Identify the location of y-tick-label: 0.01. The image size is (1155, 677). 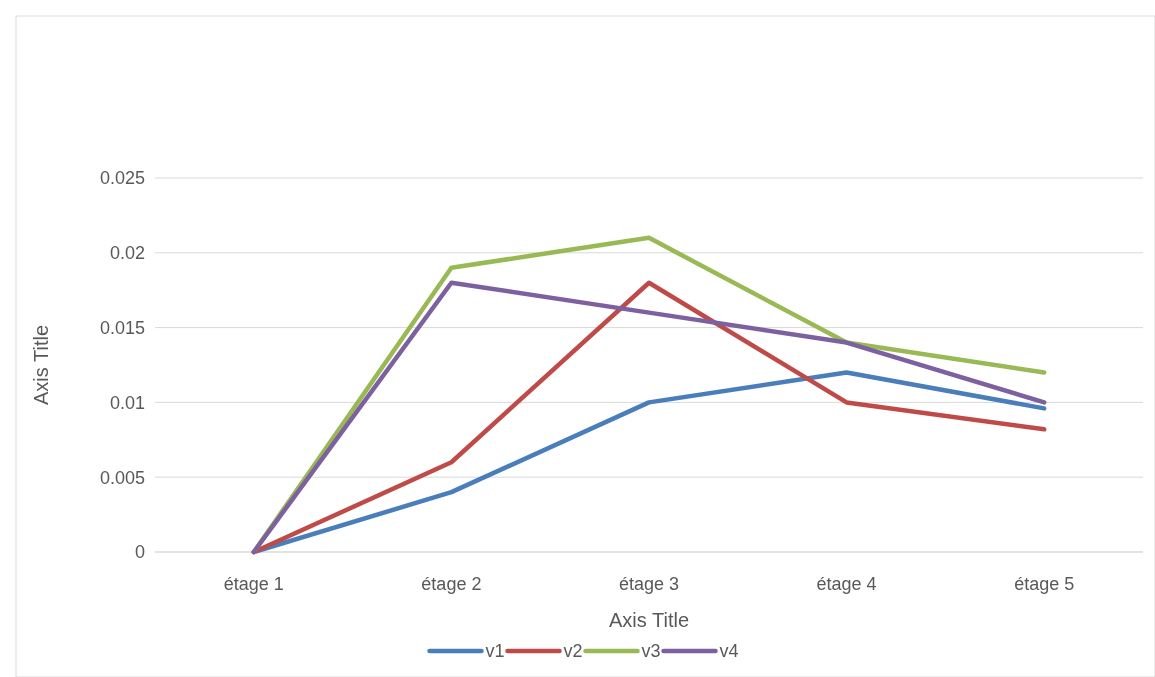
(127, 402).